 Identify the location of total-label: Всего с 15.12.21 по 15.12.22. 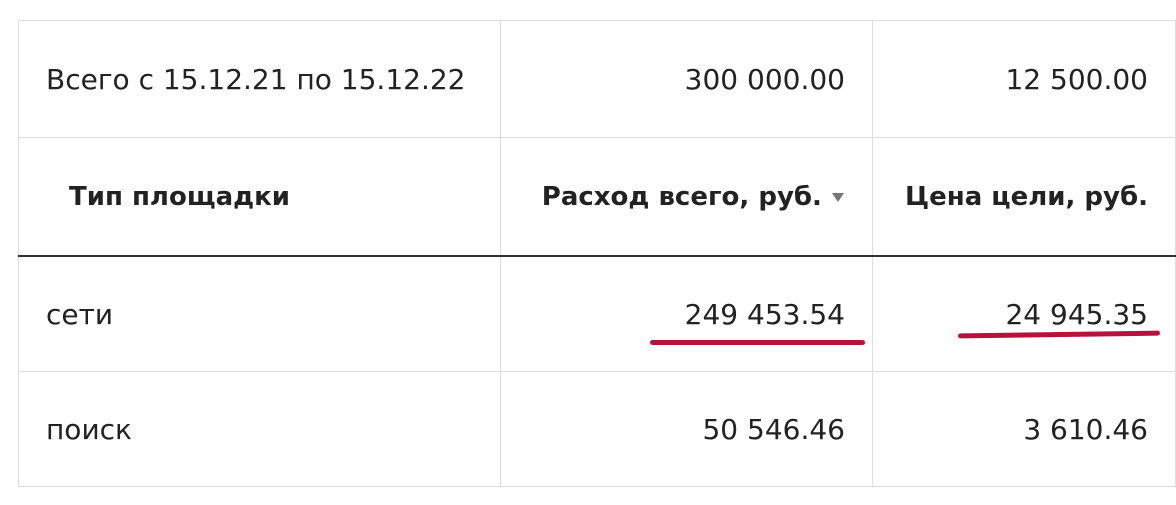
(259, 79).